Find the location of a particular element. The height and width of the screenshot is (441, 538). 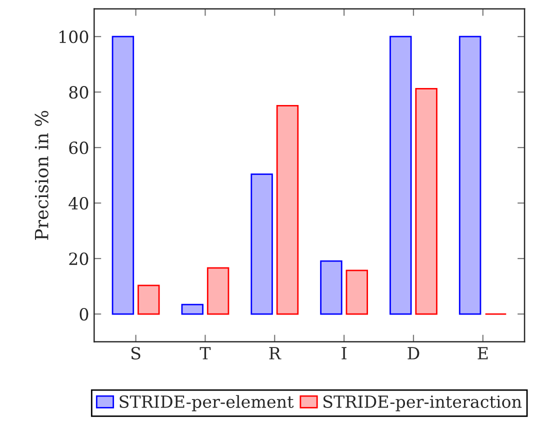

x-tick-label: S is located at coordinates (135, 353).